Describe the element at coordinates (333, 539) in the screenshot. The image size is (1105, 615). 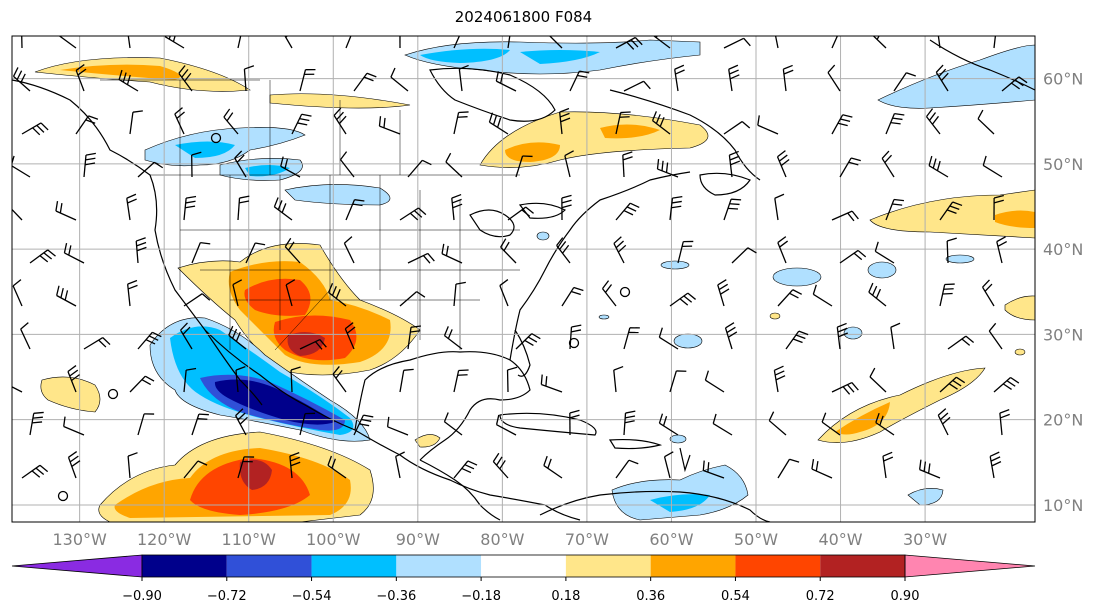
I see `lon-tick-label: 100°W` at that location.